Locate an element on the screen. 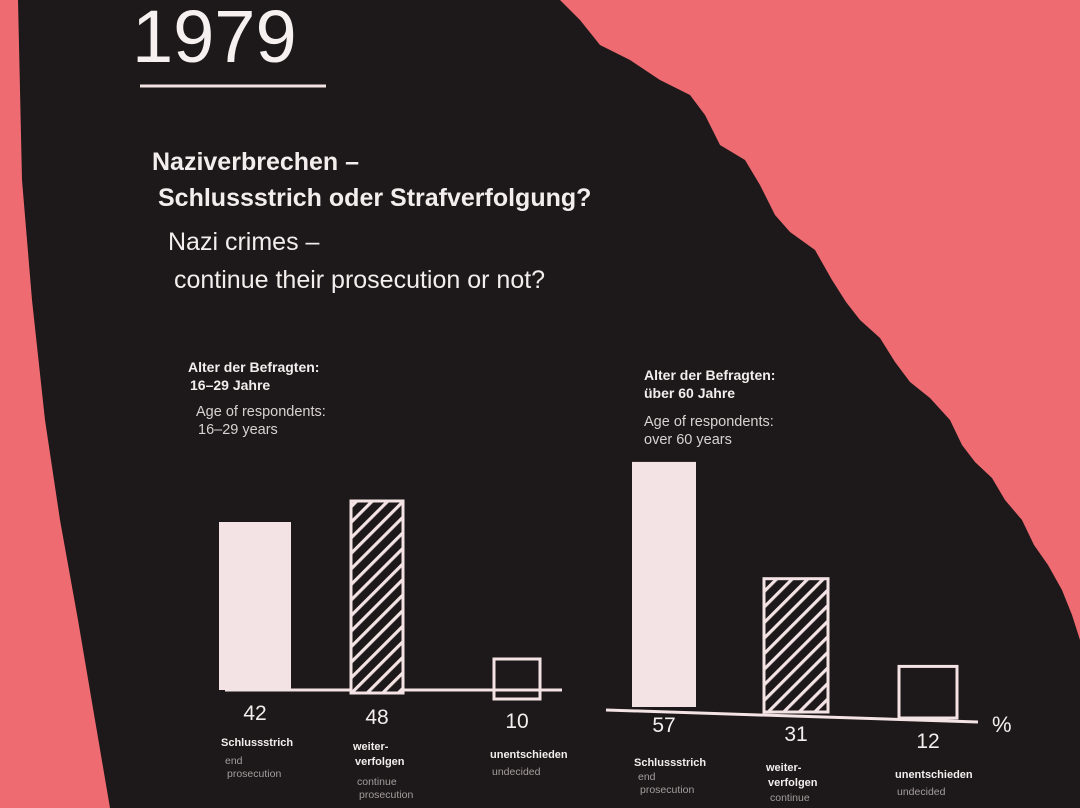 The image size is (1080, 808). bar-value-label: 12 is located at coordinates (927, 741).